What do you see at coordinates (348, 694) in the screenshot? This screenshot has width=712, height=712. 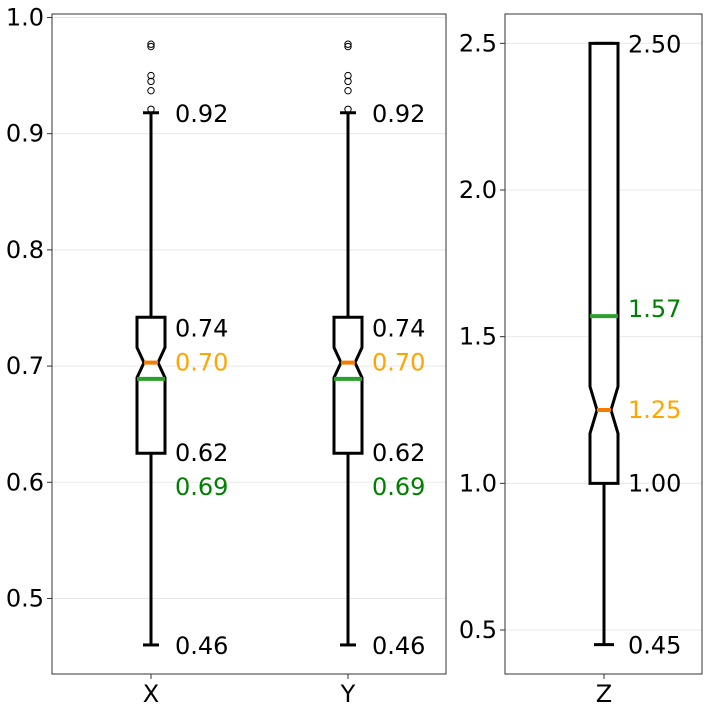 I see `x-tick-label: Y` at bounding box center [348, 694].